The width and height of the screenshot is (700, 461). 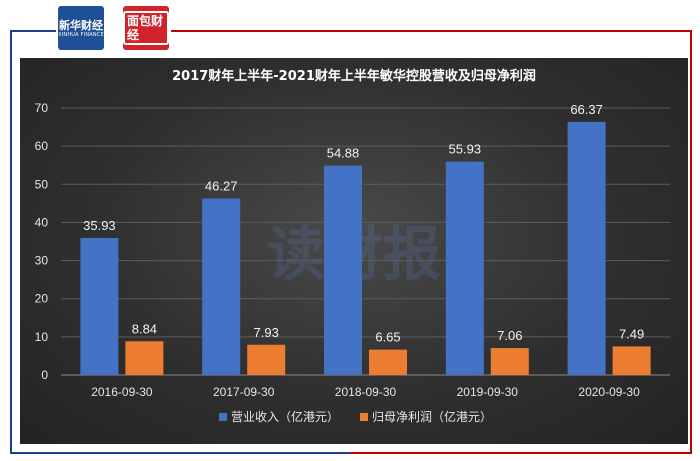 I want to click on mianbao-logo-text: 面包财经, so click(x=146, y=28).